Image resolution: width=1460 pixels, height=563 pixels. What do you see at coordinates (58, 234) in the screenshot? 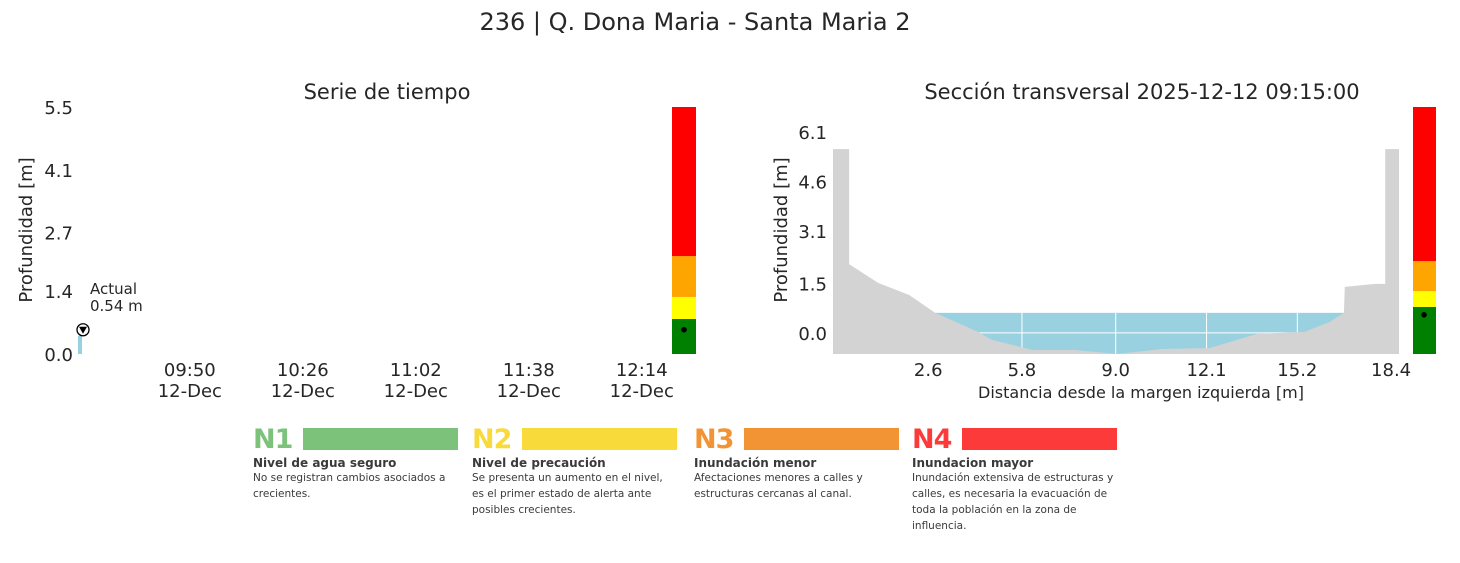
I see `y-tick-label: 2.7` at bounding box center [58, 234].